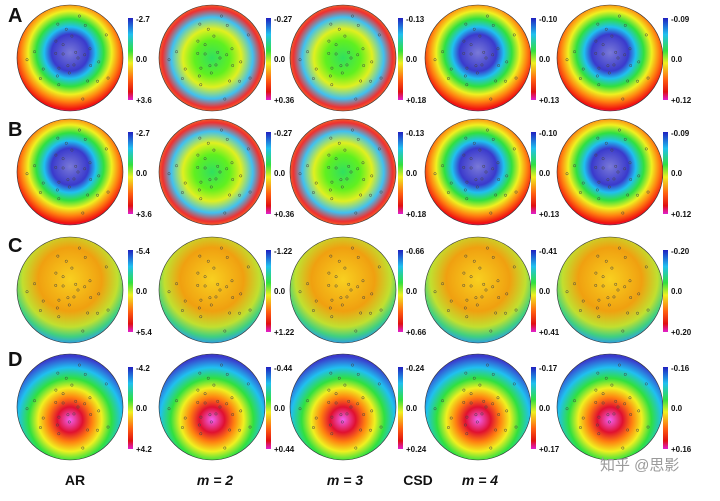 This screenshot has width=720, height=501. What do you see at coordinates (416, 214) in the screenshot?
I see `colorbar-bottom: +0.18` at bounding box center [416, 214].